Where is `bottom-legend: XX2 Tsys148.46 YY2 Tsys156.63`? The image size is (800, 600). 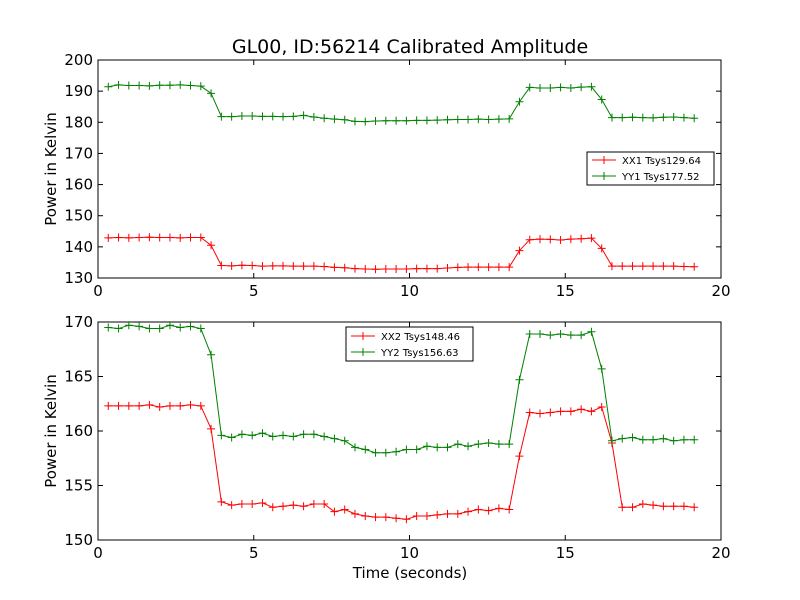
bottom-legend: XX2 Tsys148.46 YY2 Tsys156.63 is located at coordinates (409, 344).